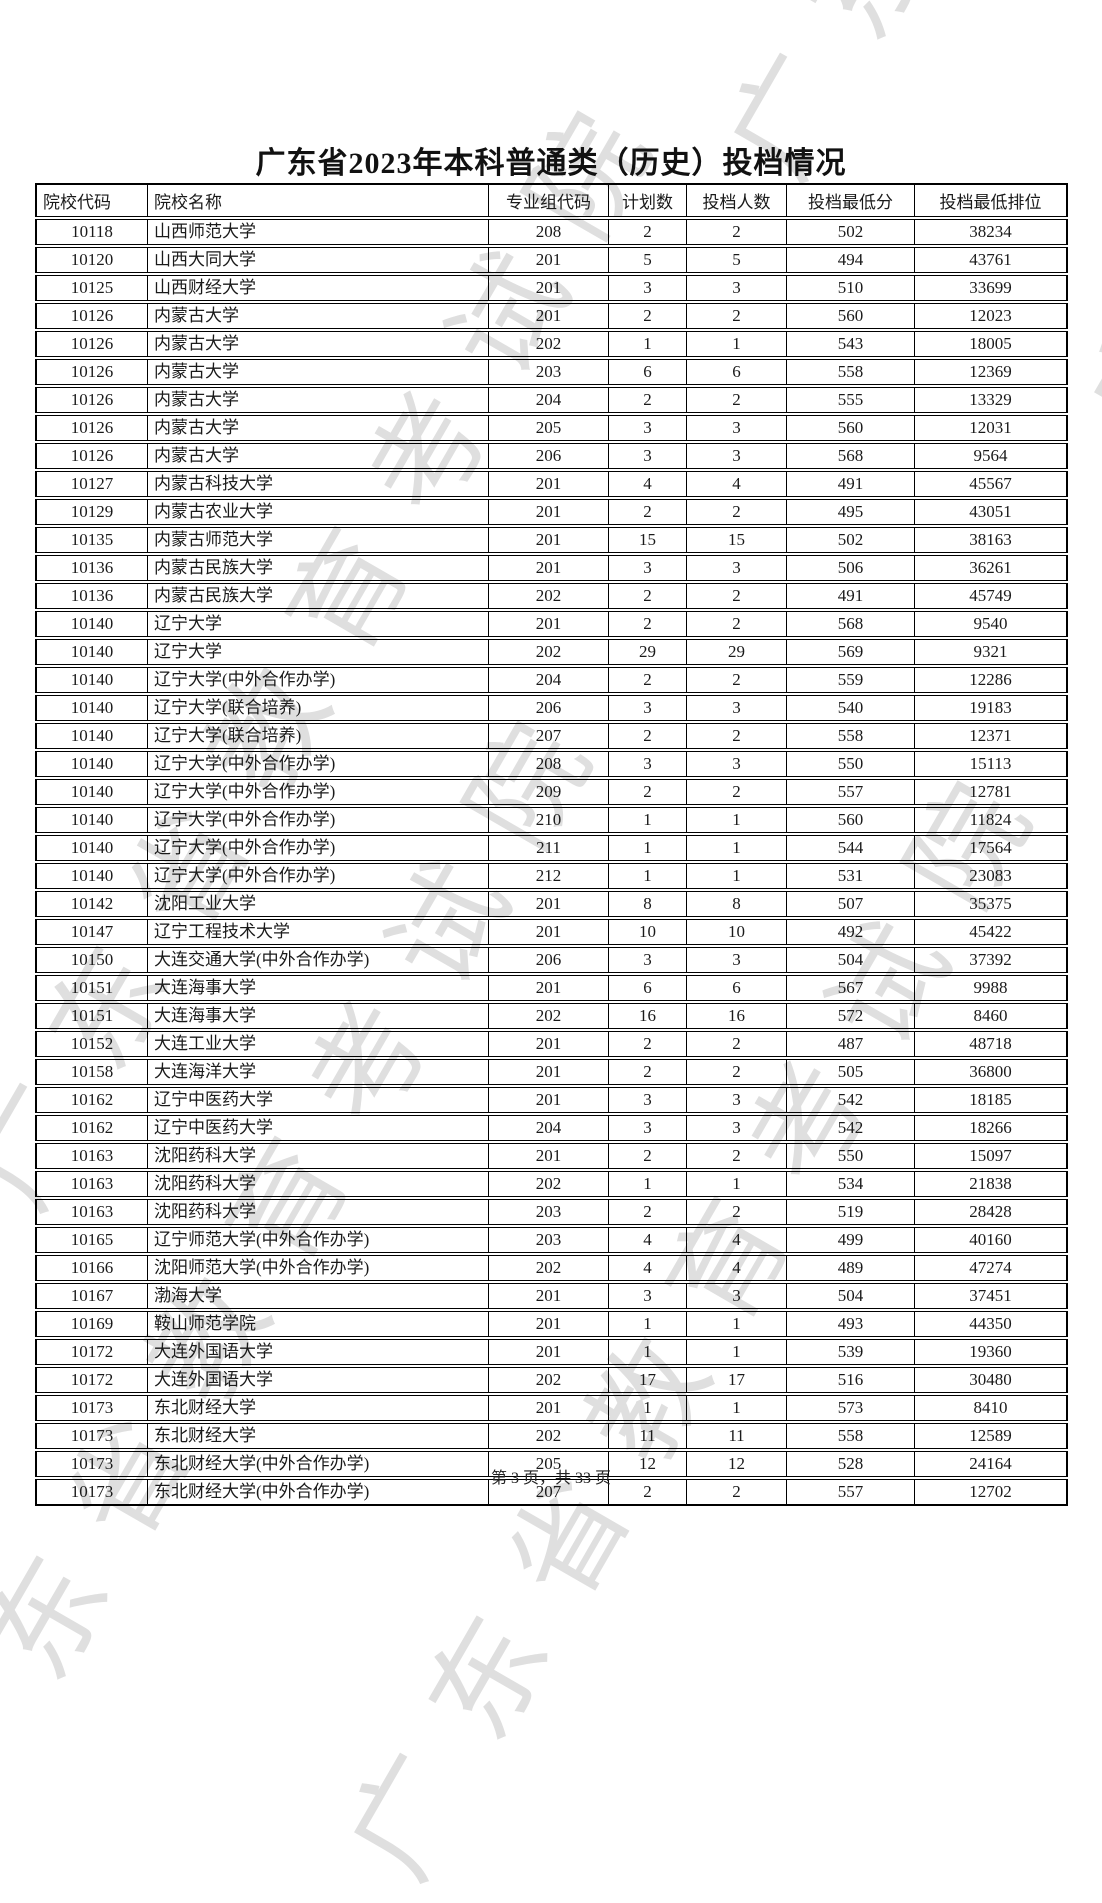 The height and width of the screenshot is (1903, 1102). I want to click on cell-major-group-code: 207, so click(548, 1492).